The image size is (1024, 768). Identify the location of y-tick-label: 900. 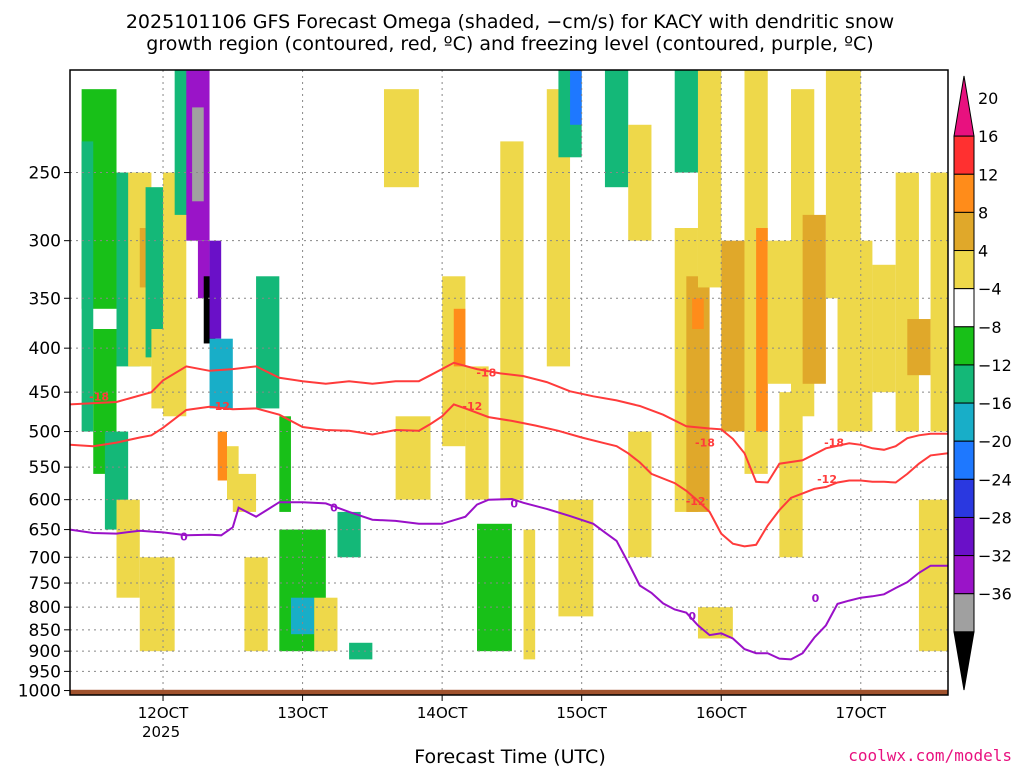
(45, 652).